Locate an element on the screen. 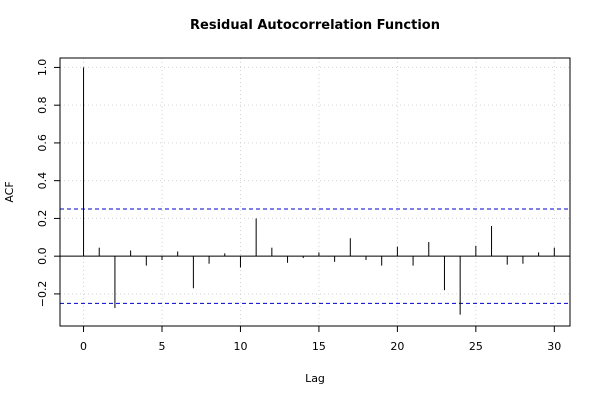 This screenshot has height=400, width=599. chart-title: Residual Autocorrelation Function is located at coordinates (315, 25).